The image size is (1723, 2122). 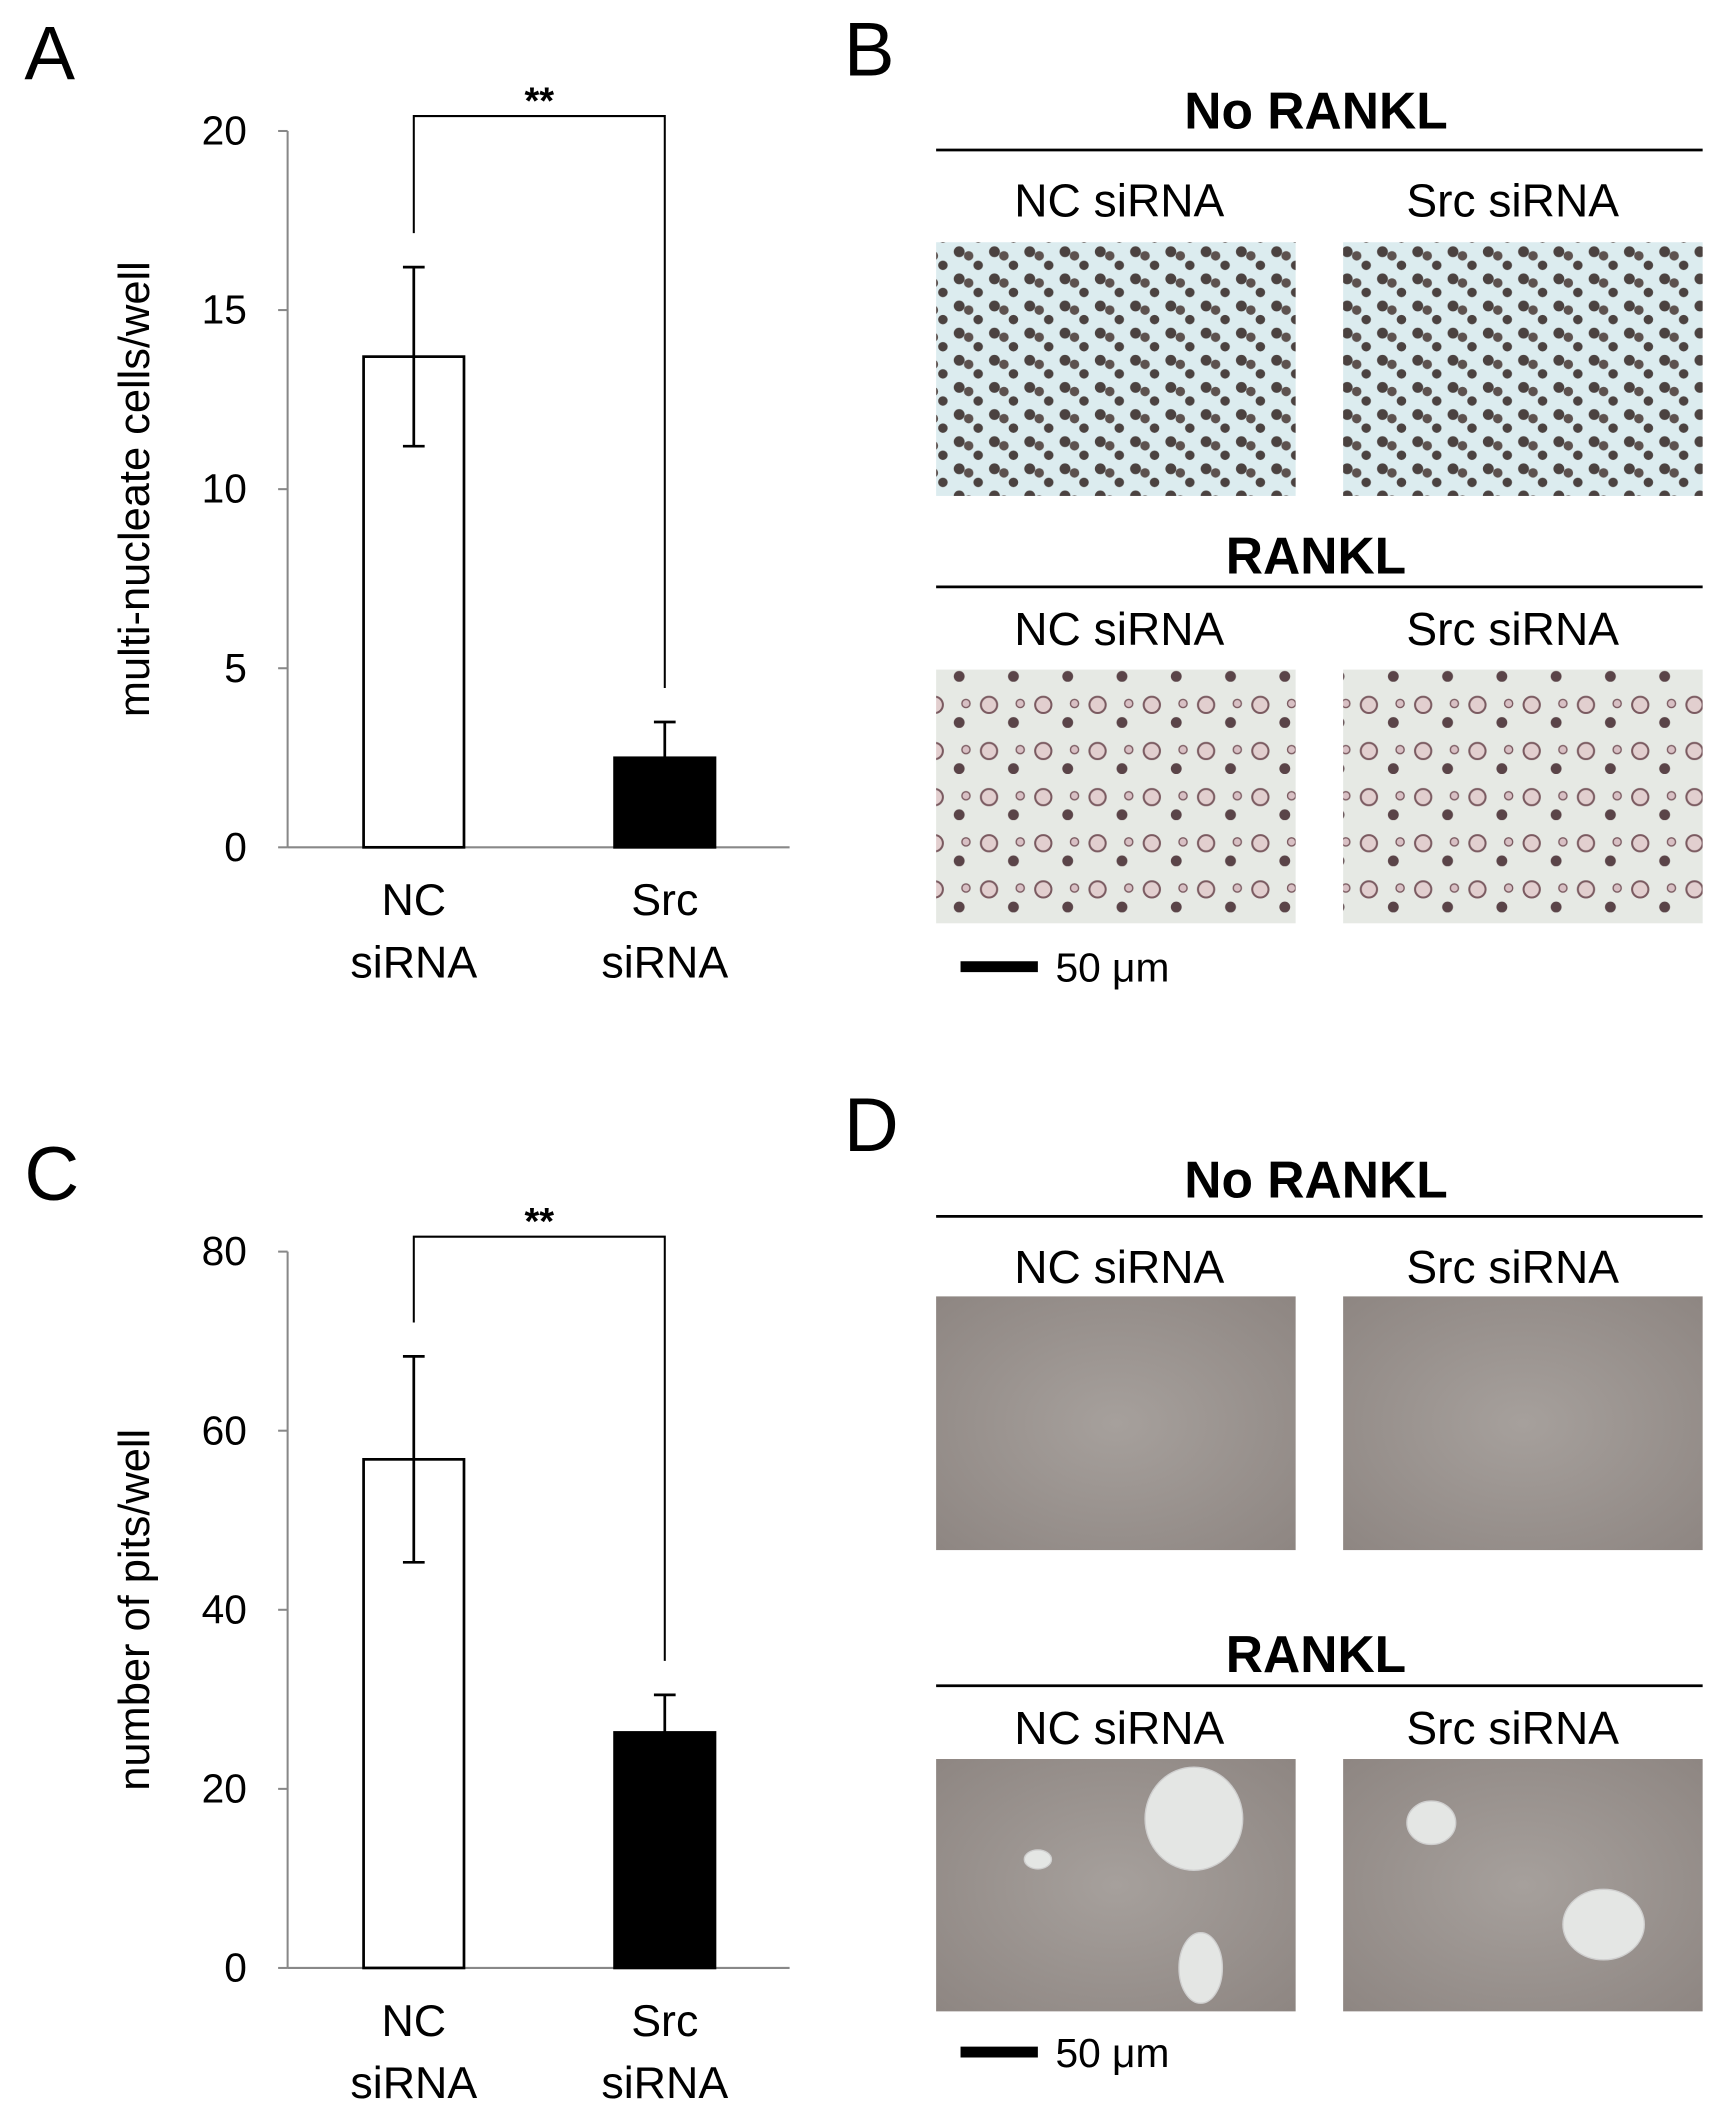 What do you see at coordinates (224, 1251) in the screenshot?
I see `y-tick-label: 80` at bounding box center [224, 1251].